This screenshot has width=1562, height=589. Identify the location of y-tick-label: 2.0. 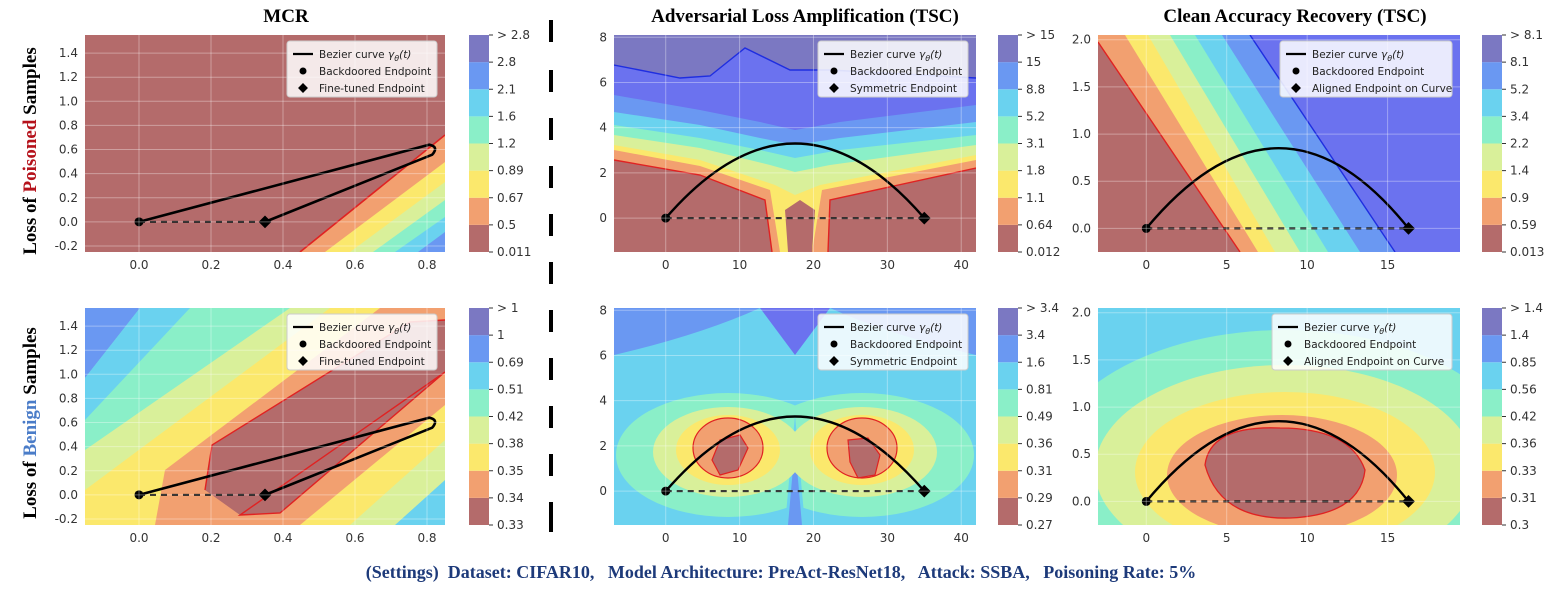
(1081, 313).